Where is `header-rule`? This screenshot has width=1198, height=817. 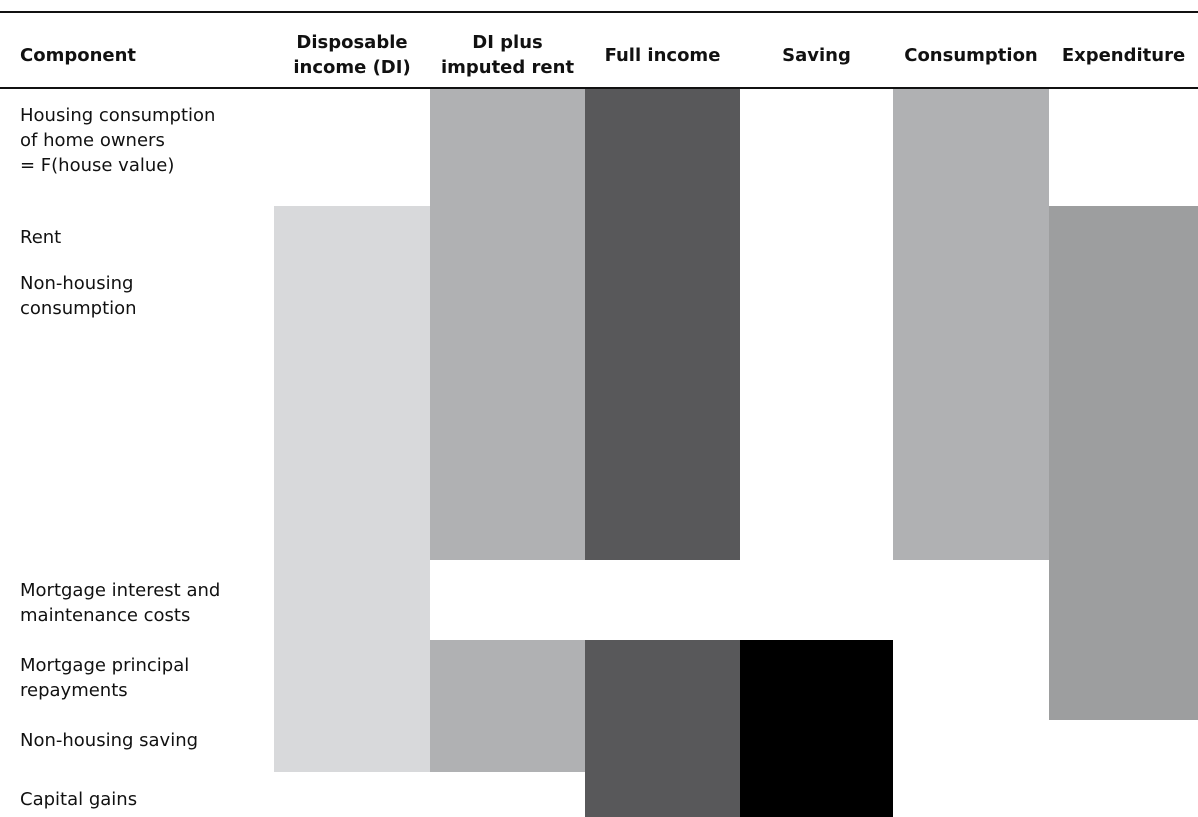 header-rule is located at coordinates (599, 88).